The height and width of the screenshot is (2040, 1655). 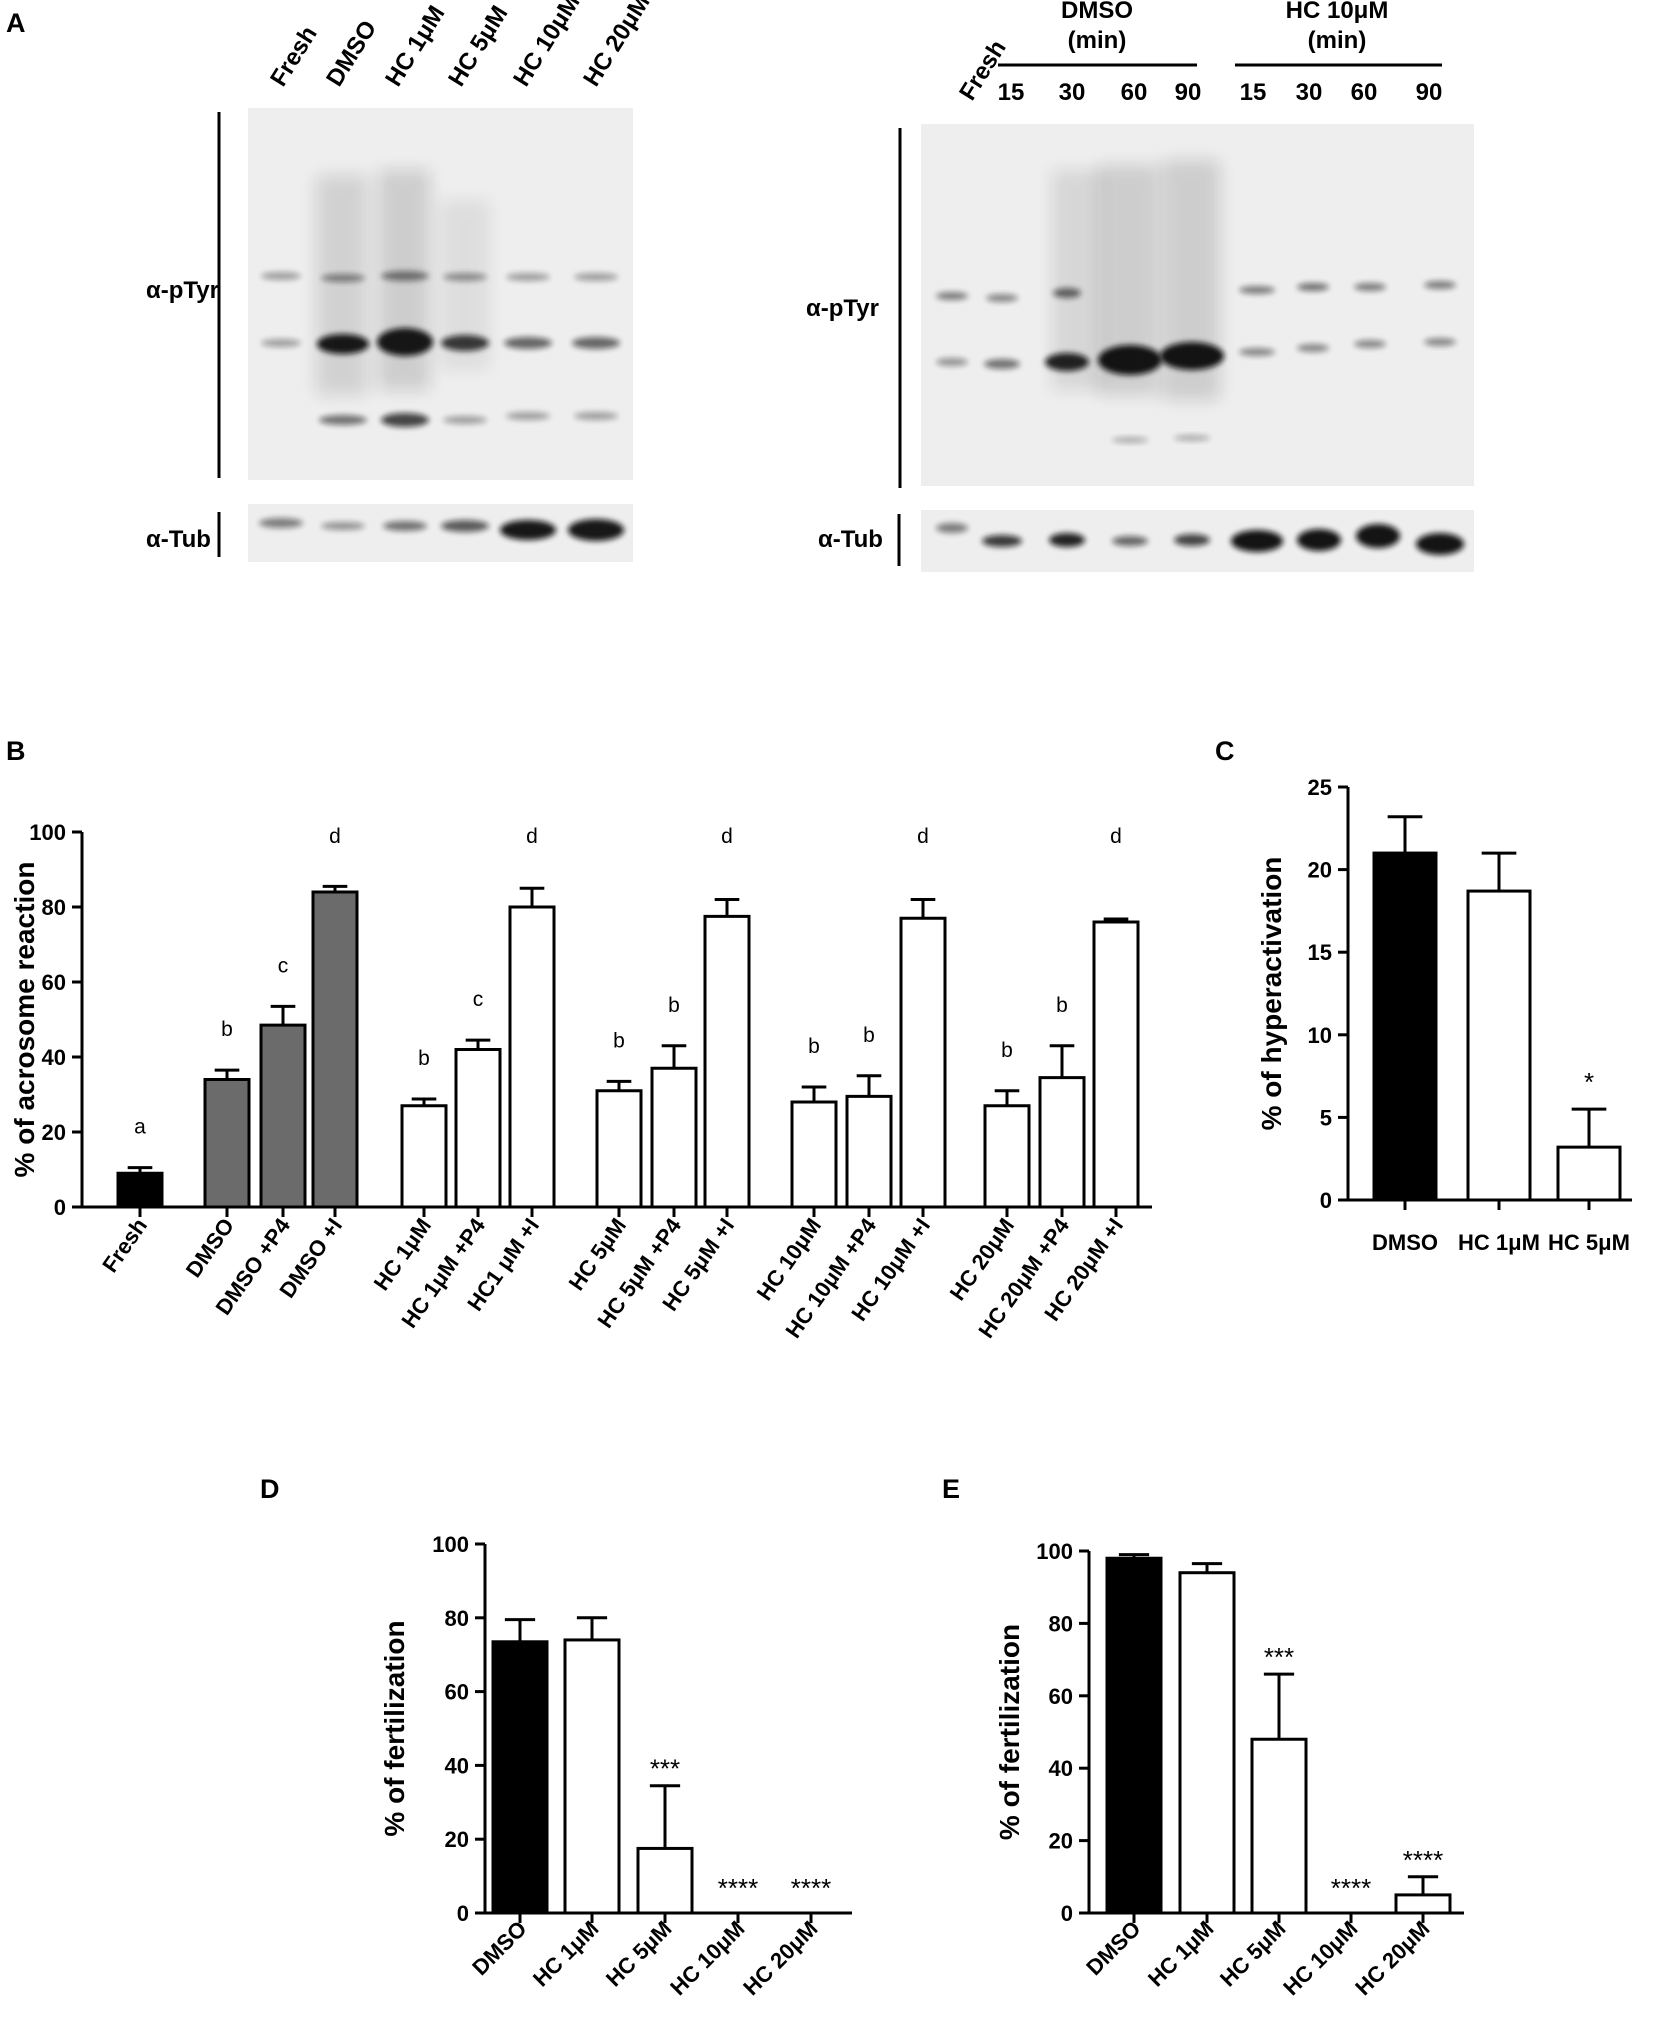 What do you see at coordinates (1589, 1082) in the screenshot?
I see `significance-label: *` at bounding box center [1589, 1082].